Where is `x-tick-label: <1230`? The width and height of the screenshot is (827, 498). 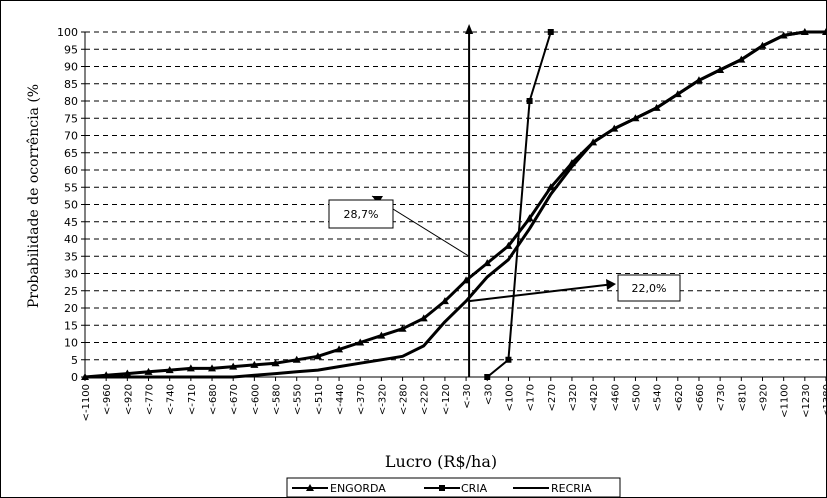 x-tick-label: <1230 is located at coordinates (806, 401).